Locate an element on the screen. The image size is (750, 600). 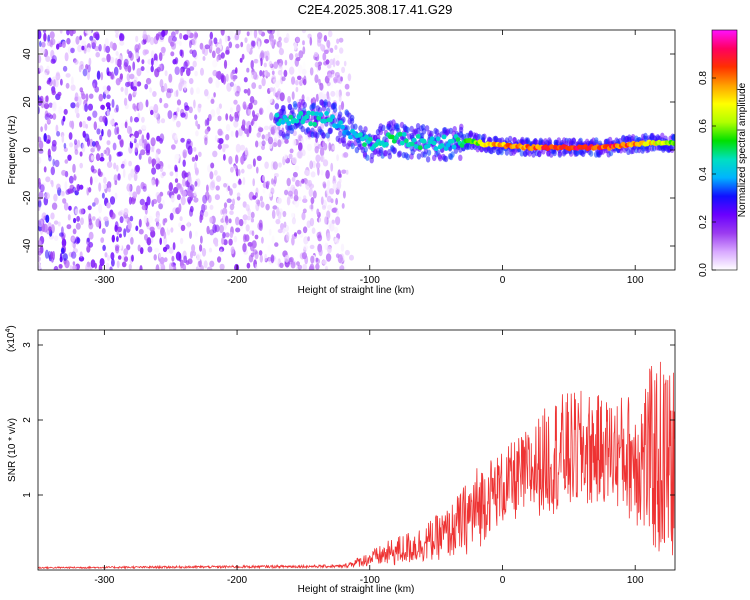
y-tick-label: -40 is located at coordinates (27, 245).